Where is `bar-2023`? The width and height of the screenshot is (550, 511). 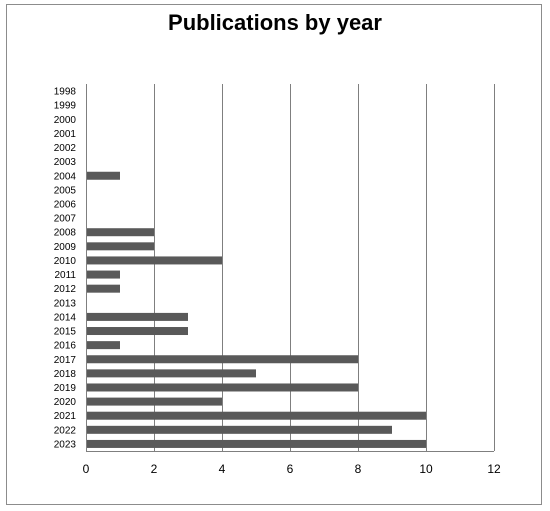
bar-2023 is located at coordinates (256, 443).